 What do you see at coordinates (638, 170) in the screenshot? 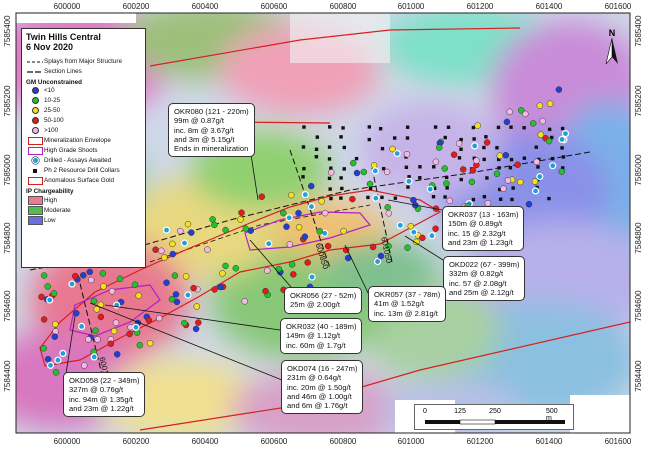
I see `y-tick-label: 7585000` at bounding box center [638, 170].